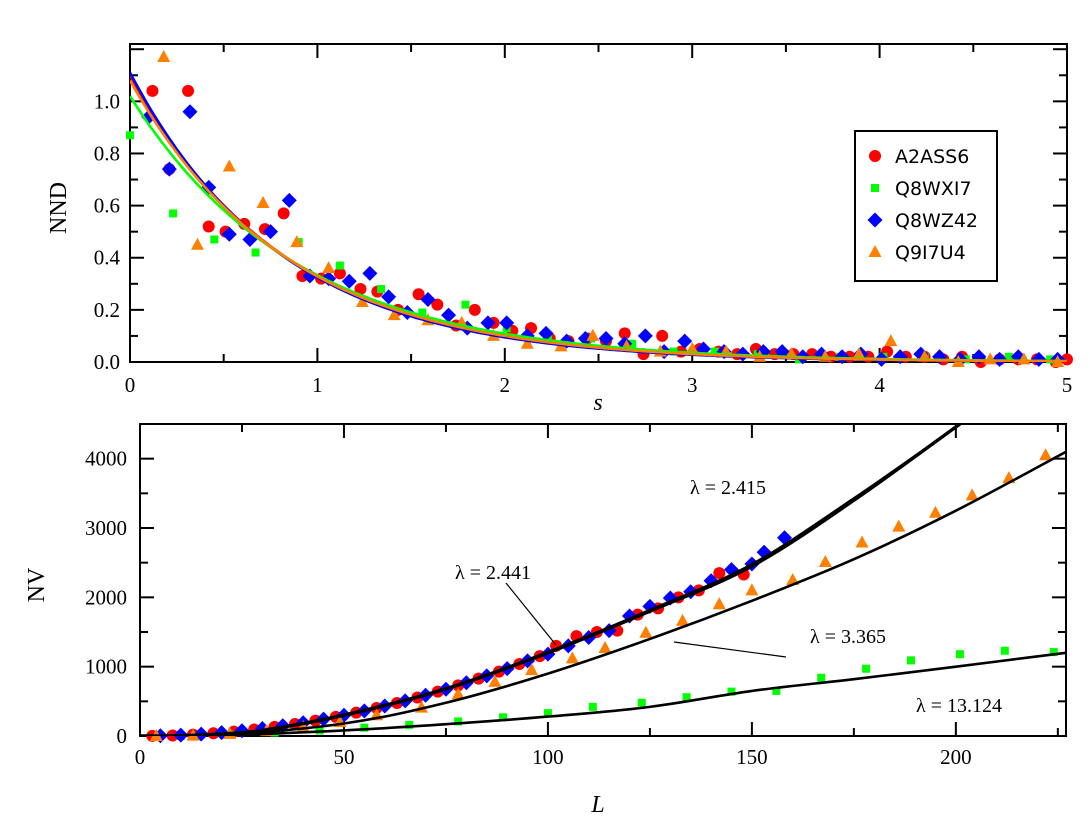 The image size is (1090, 828). Describe the element at coordinates (106, 667) in the screenshot. I see `y-tick-label: 1000` at that location.